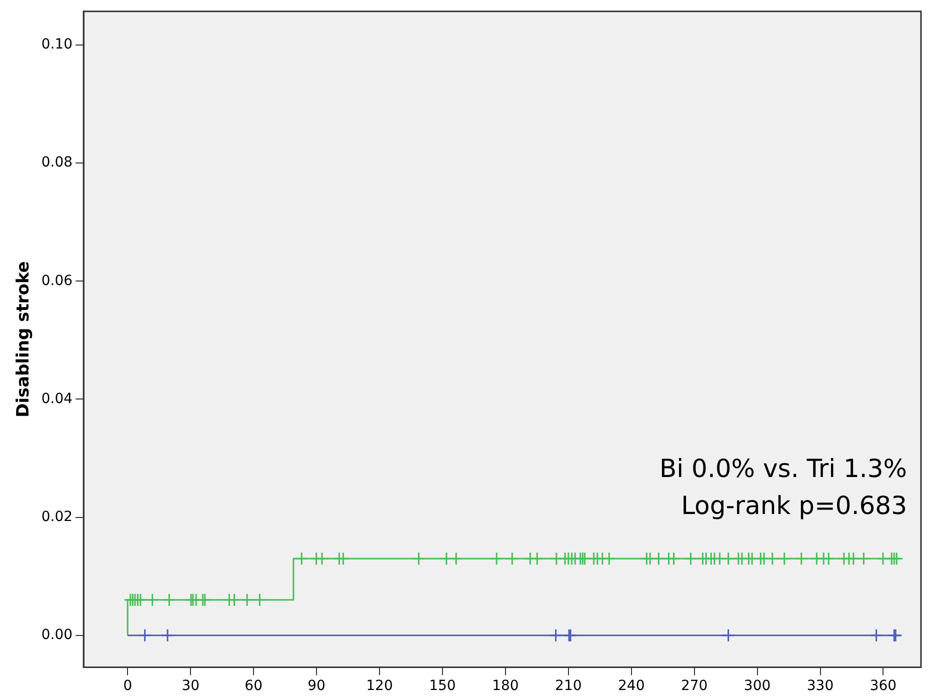 The image size is (933, 698). What do you see at coordinates (317, 686) in the screenshot?
I see `x-tick-label: 90` at bounding box center [317, 686].